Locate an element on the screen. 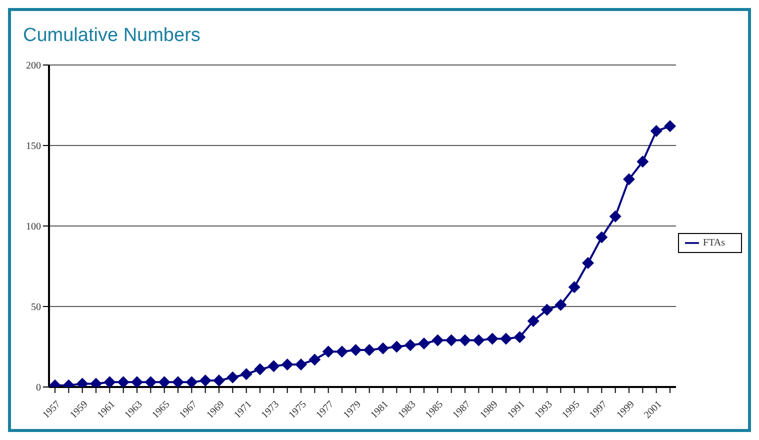 This screenshot has height=440, width=759. y-tick-label: 200 is located at coordinates (33, 66).